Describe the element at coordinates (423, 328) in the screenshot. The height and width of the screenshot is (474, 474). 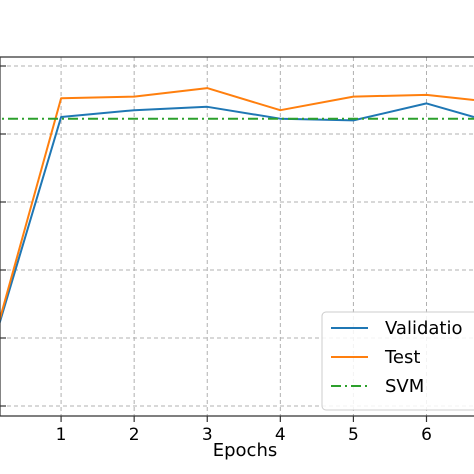
I see `legend-label-validation: Validatio` at that location.